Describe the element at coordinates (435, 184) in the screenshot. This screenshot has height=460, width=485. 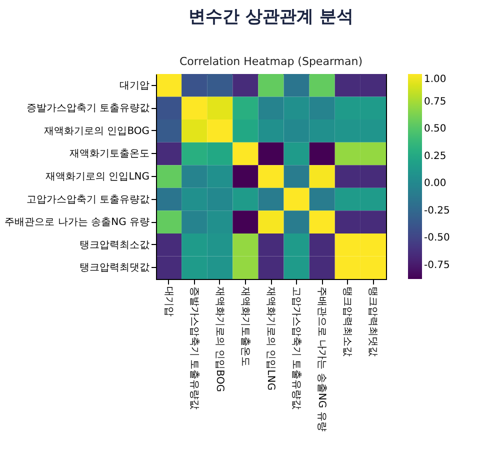
I see `color-bar-label: 0.00` at that location.